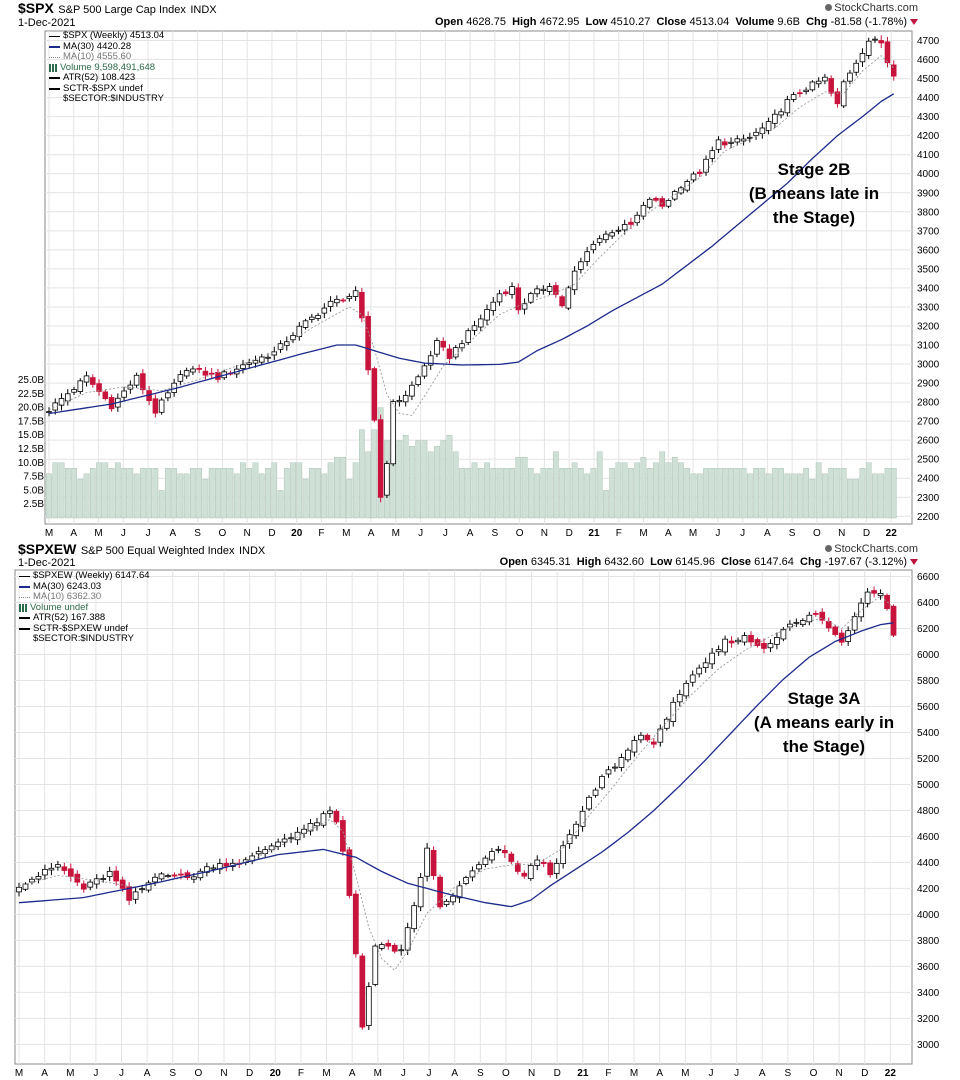 This screenshot has width=960, height=1080. Describe the element at coordinates (31, 380) in the screenshot. I see `volume-tick-label: 25.0B` at that location.